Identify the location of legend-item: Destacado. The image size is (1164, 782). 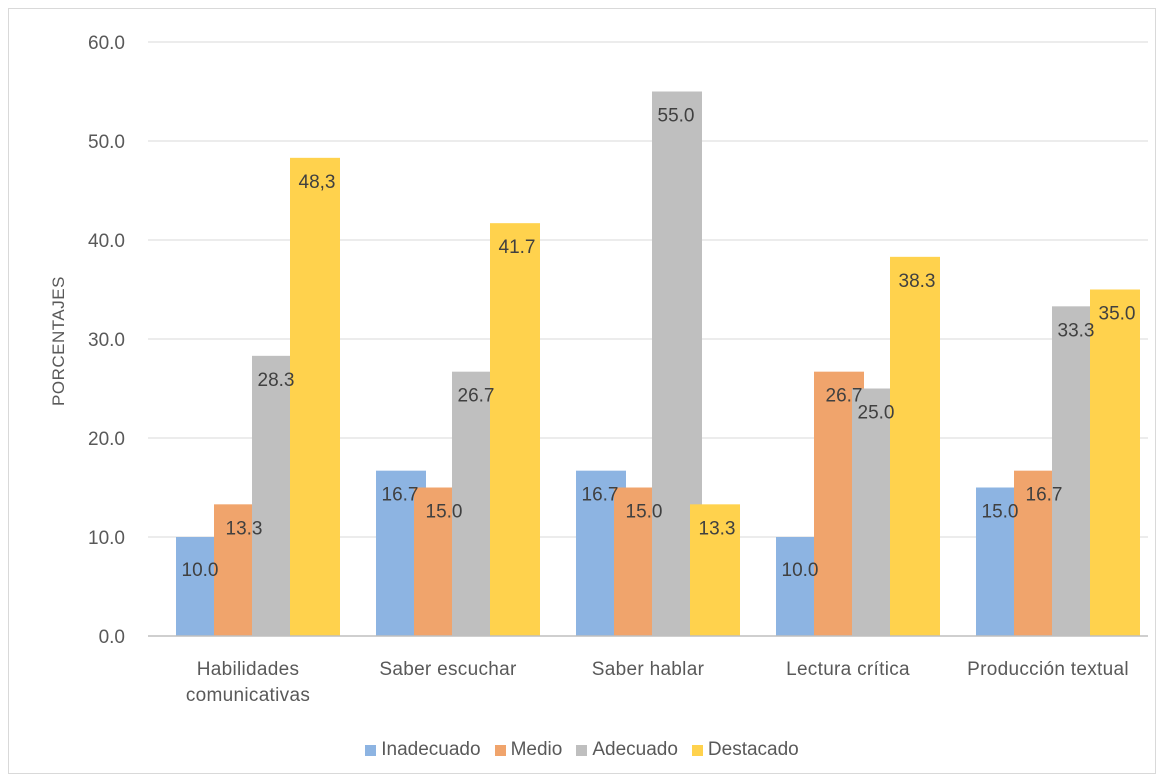
(745, 750).